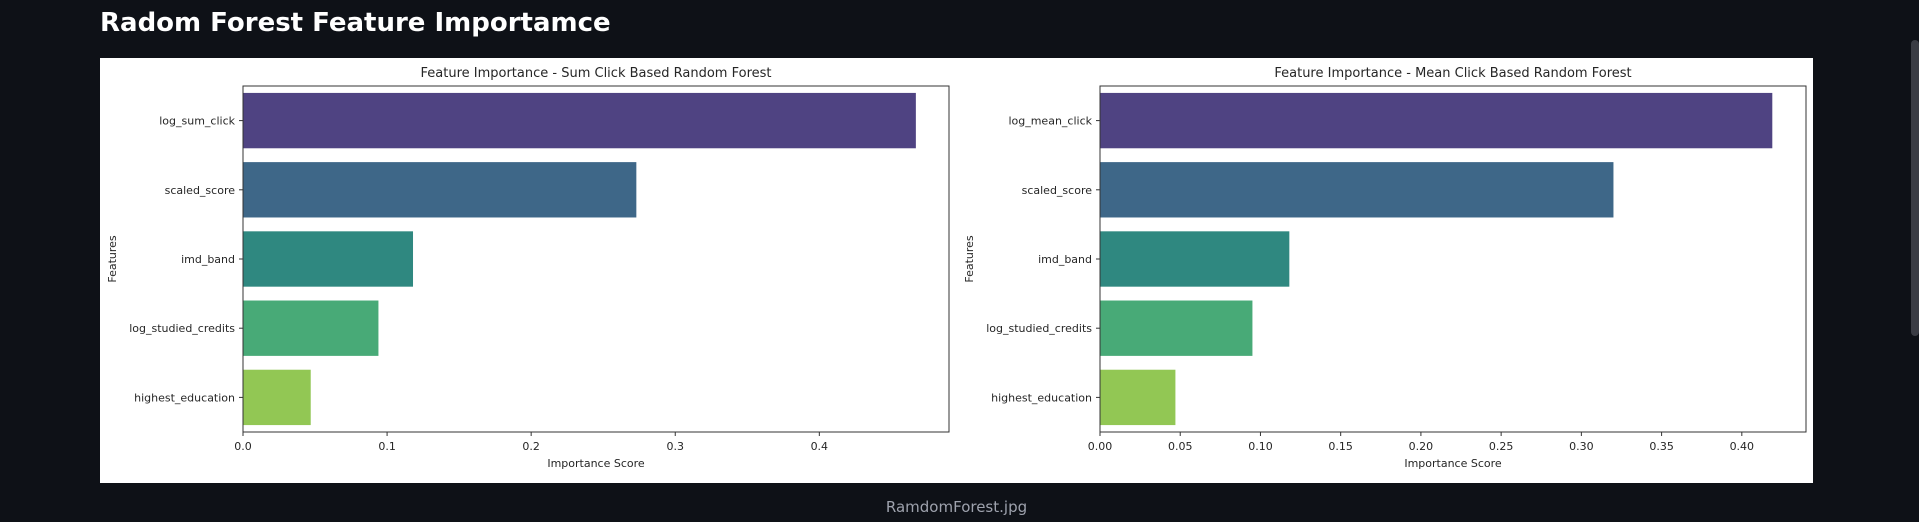  I want to click on x-tick-label: 0.10, so click(1260, 446).